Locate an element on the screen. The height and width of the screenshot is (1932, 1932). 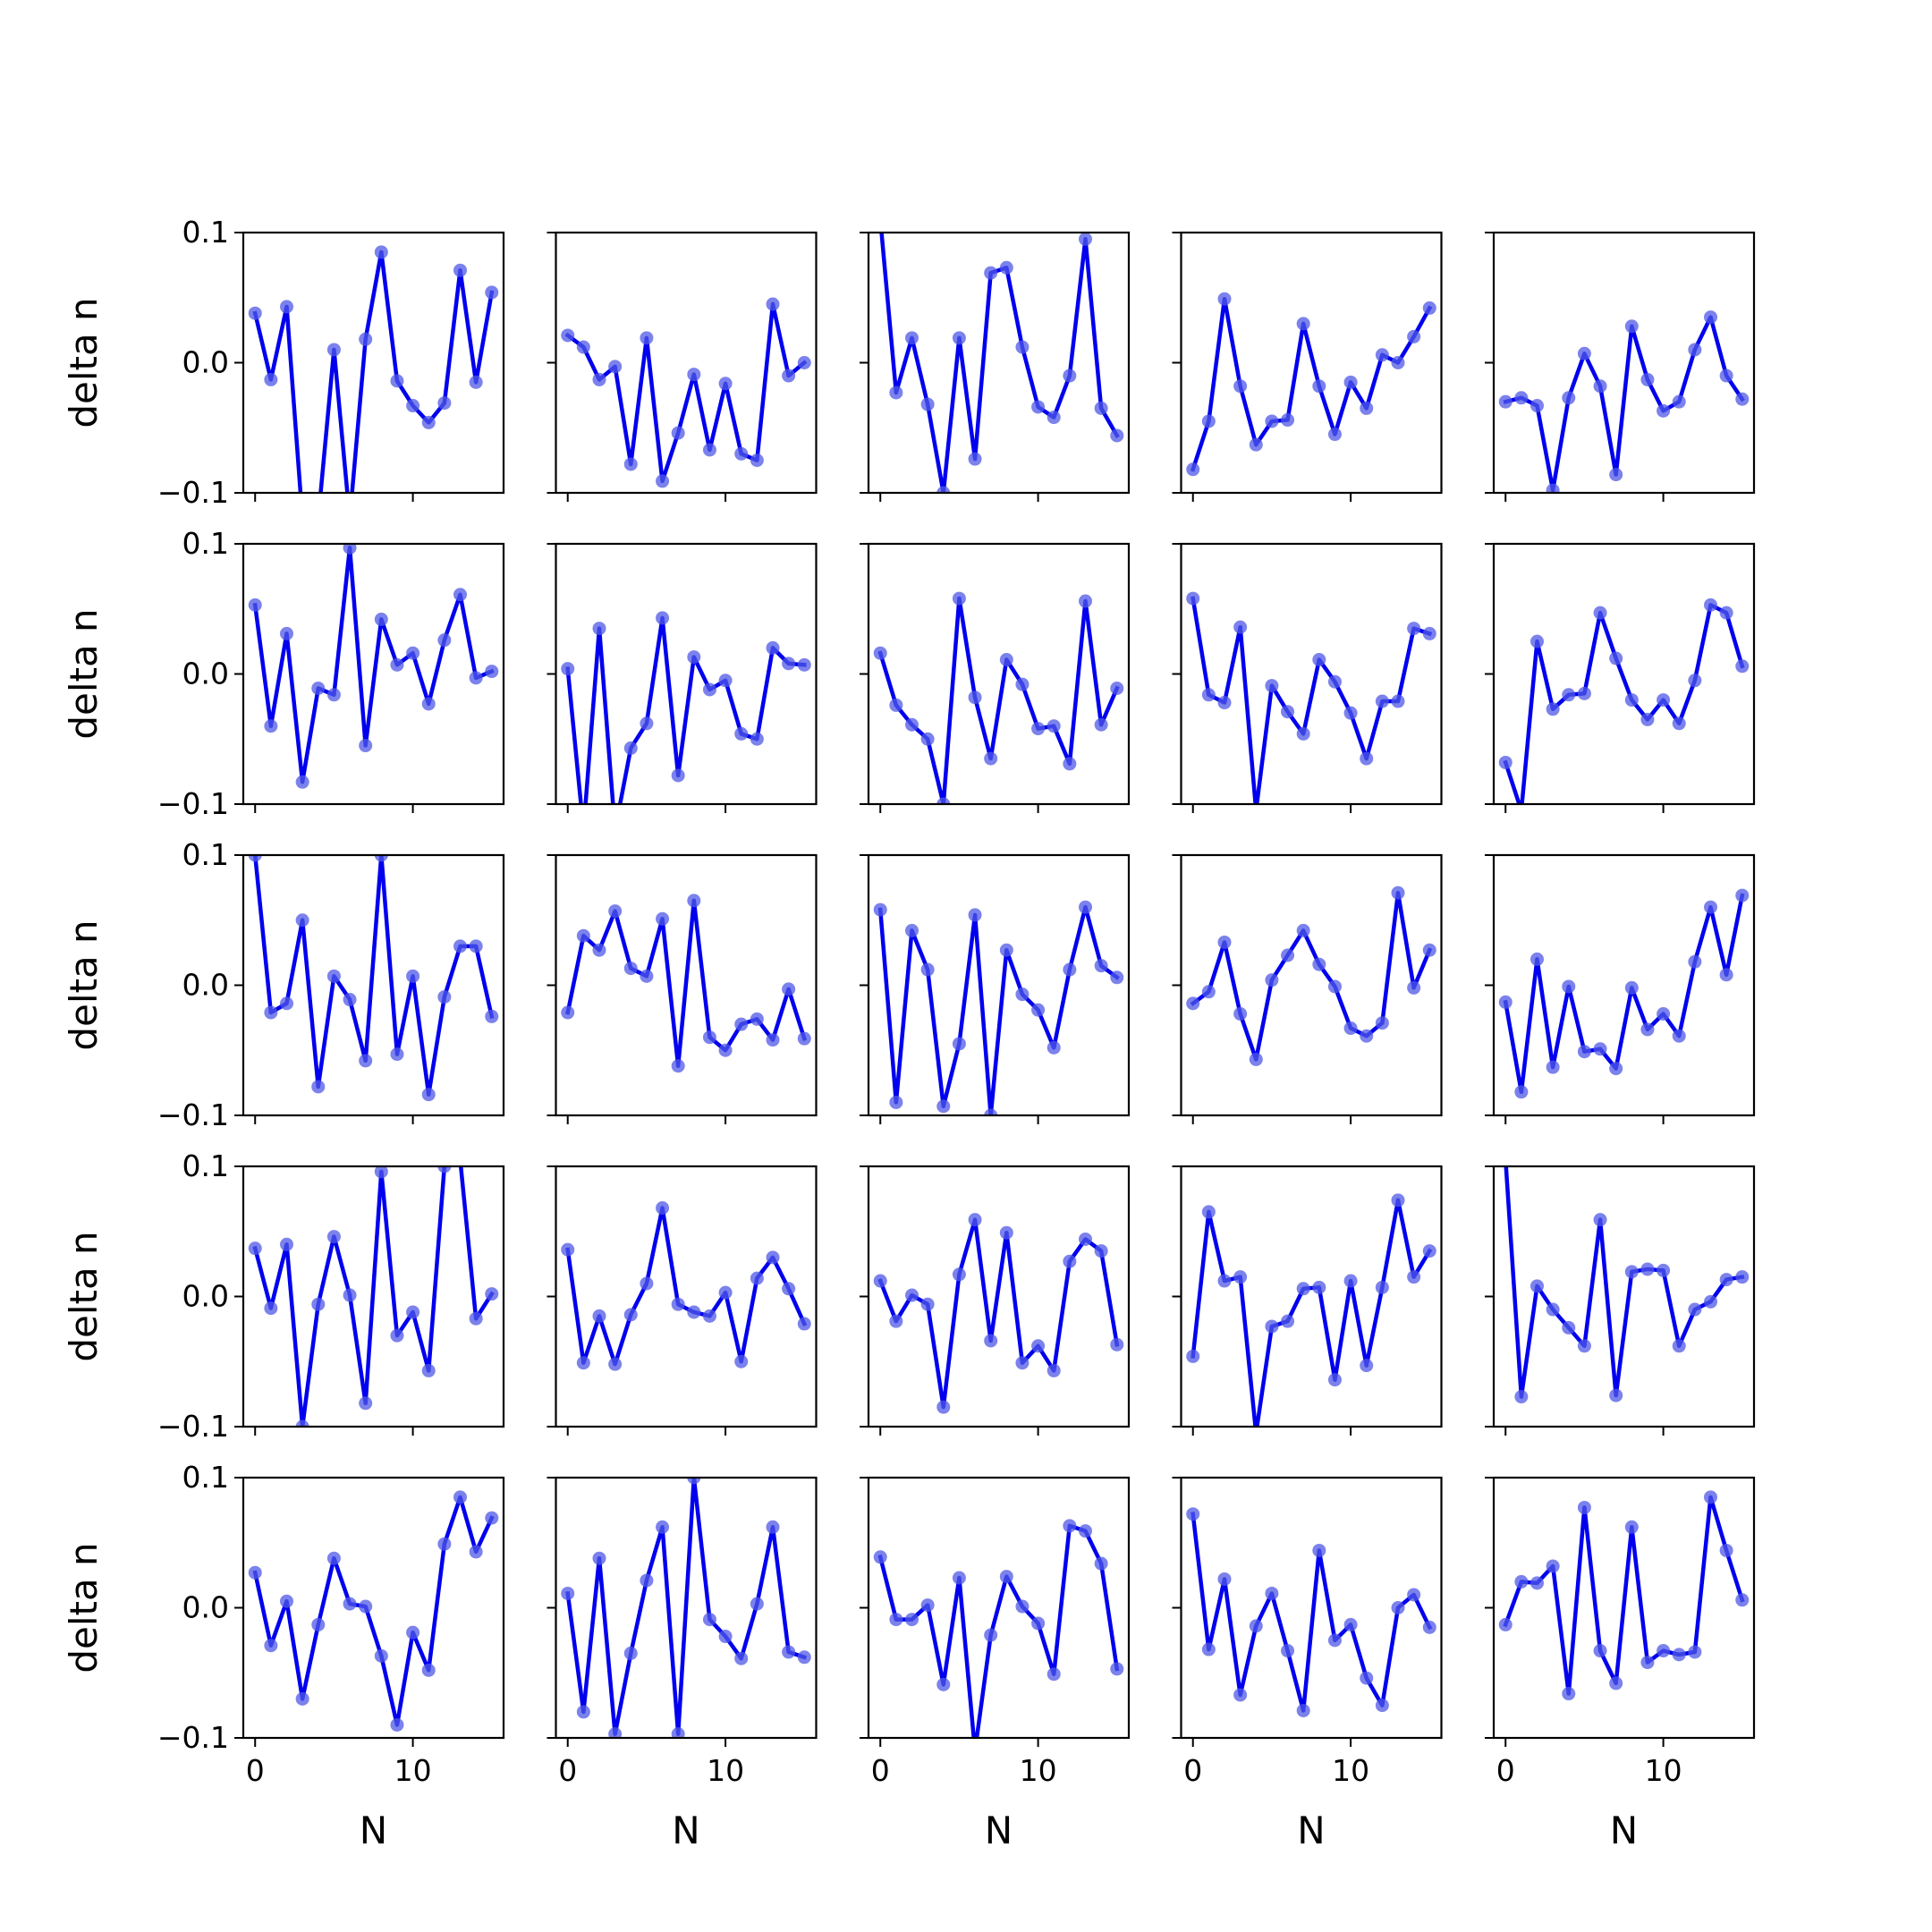
subplot-r4-c5 is located at coordinates (1620, 1300).